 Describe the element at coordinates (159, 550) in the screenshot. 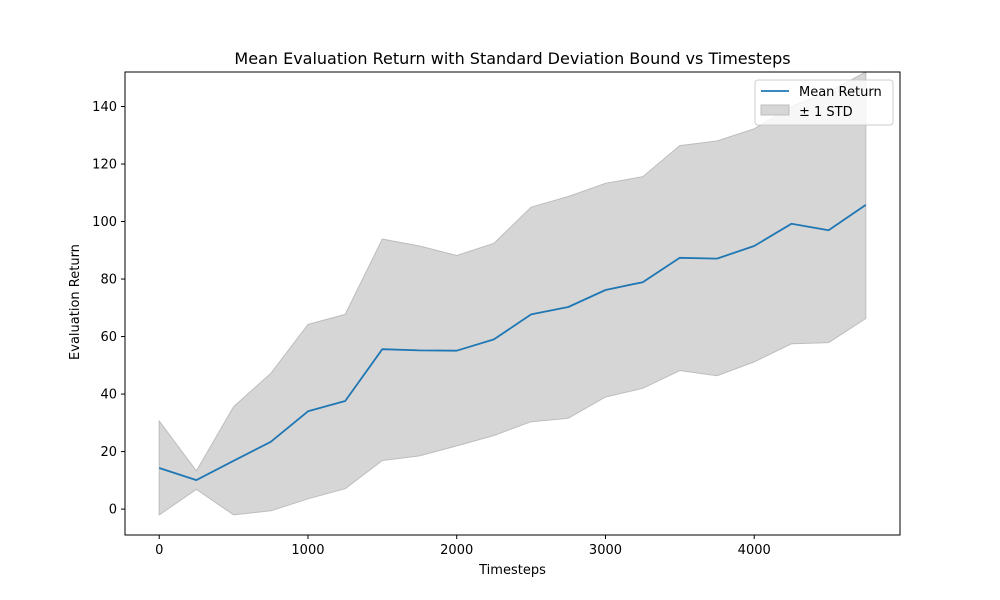

I see `x-tick-label: 0` at that location.